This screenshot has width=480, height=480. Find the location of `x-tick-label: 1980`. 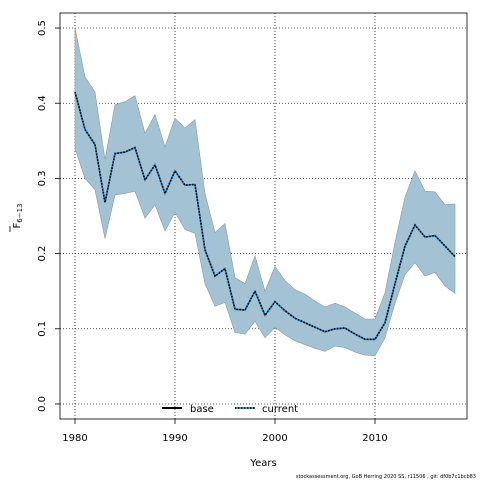

x-tick-label: 1980 is located at coordinates (74, 438).